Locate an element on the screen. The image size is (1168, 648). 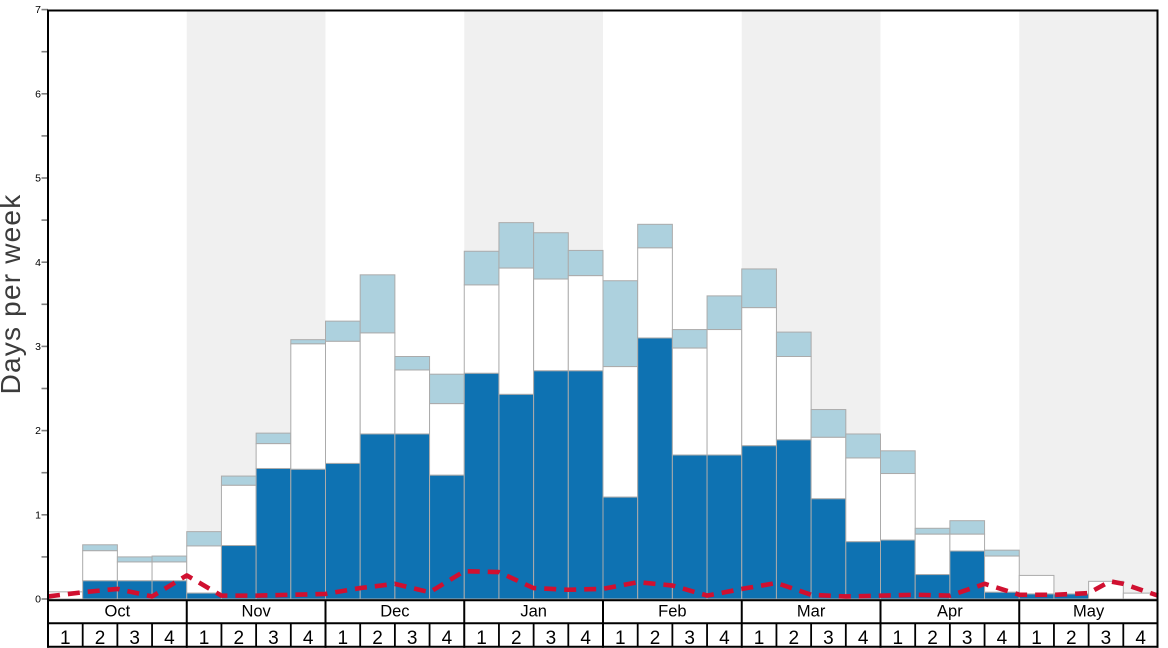
svg-text: Mar is located at coordinates (811, 611).